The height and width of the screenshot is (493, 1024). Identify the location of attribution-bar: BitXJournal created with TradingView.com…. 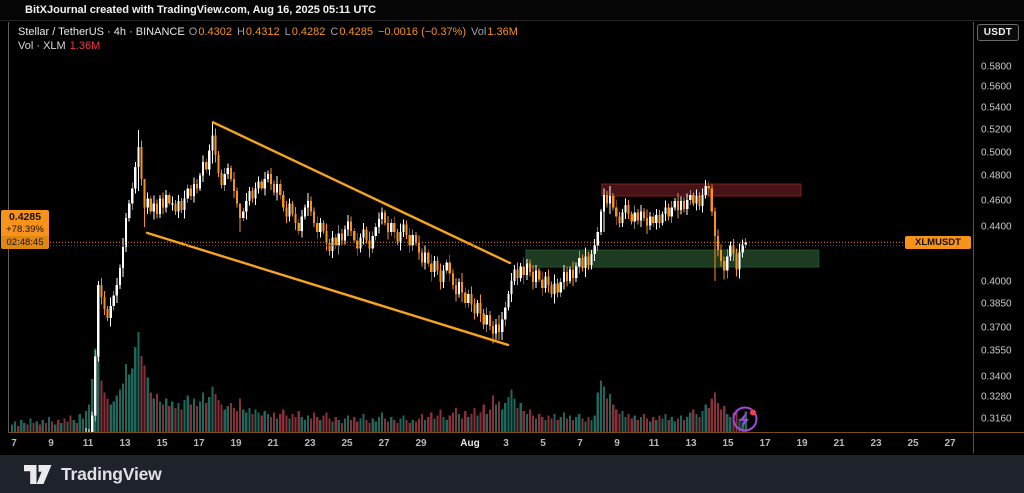
(512, 10).